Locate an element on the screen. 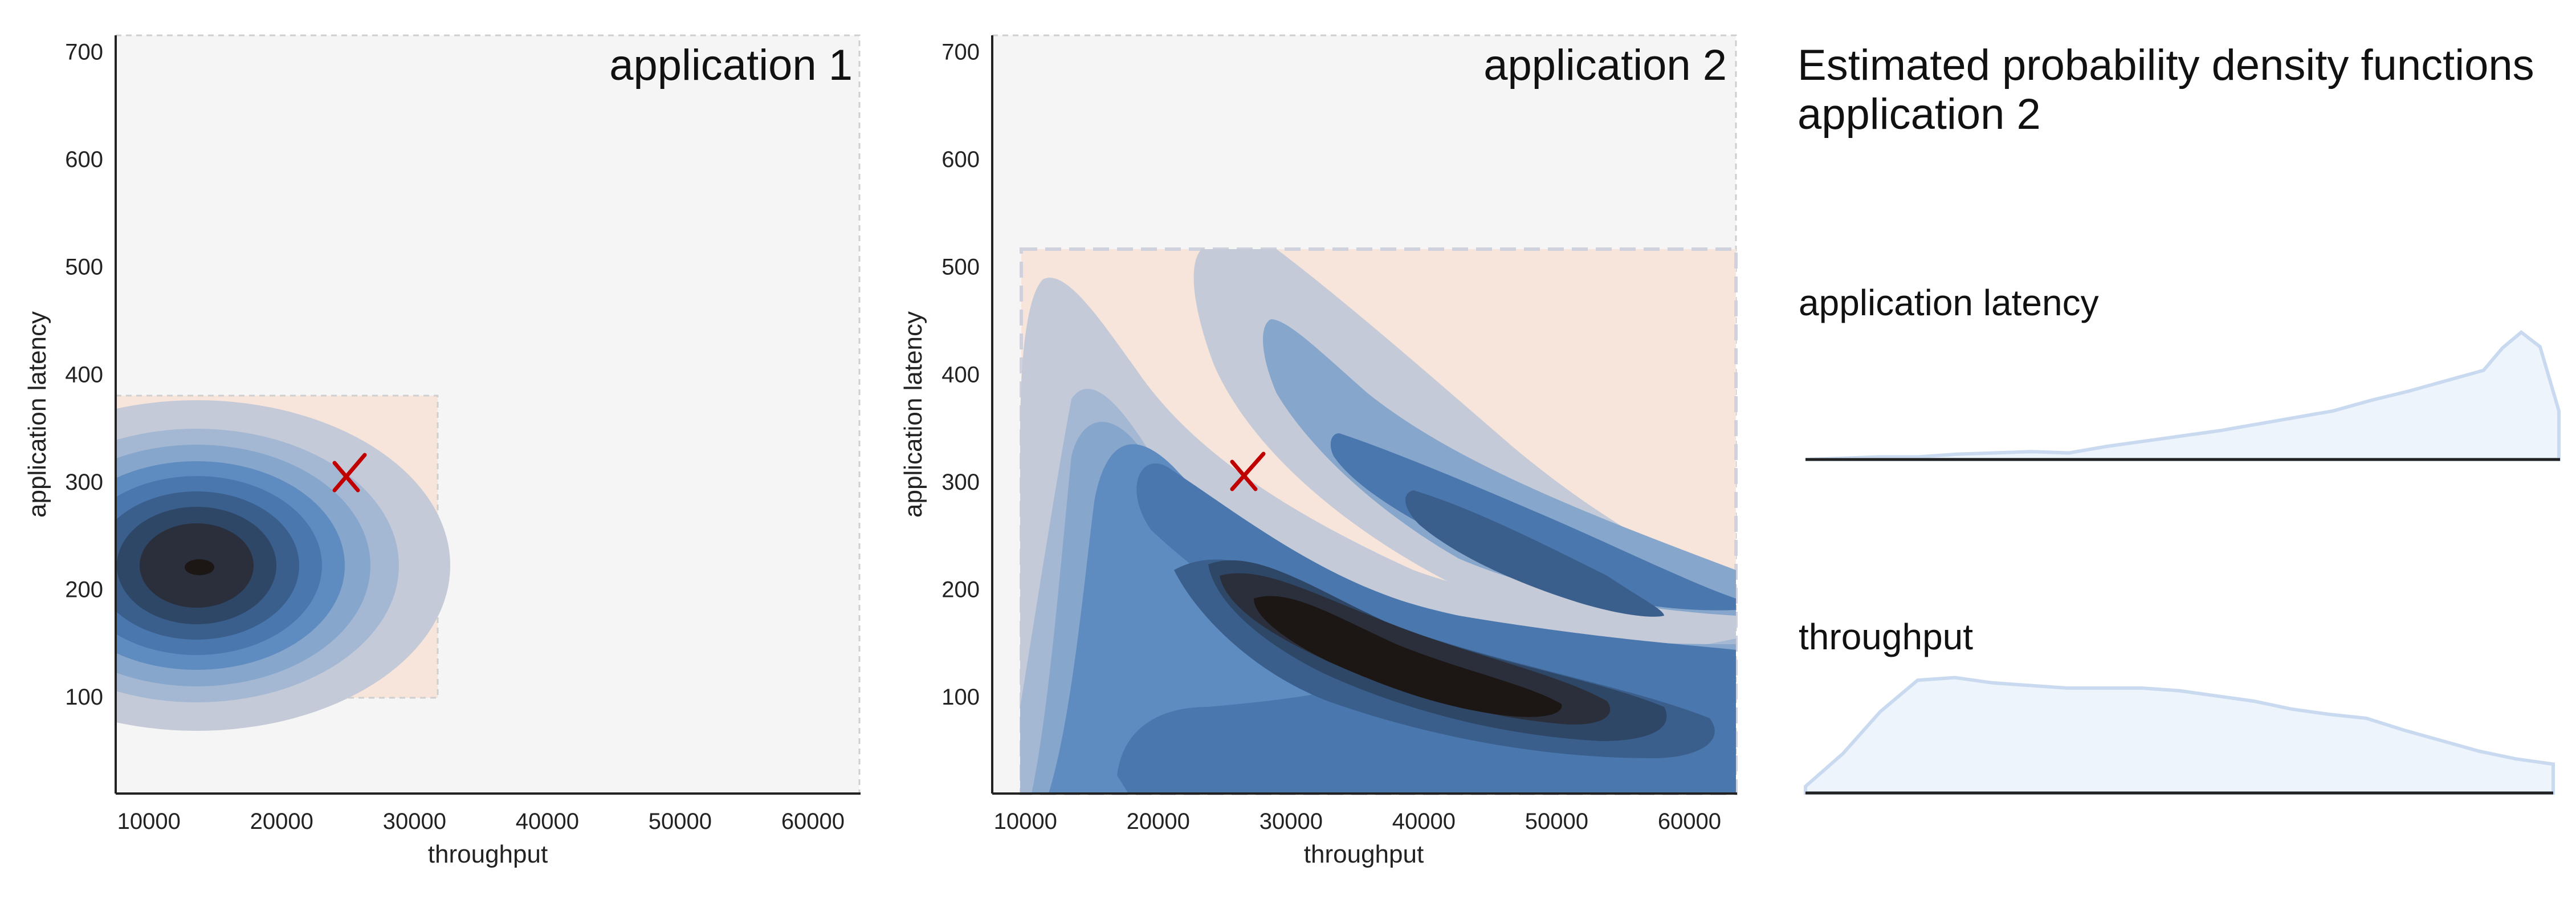  latency-density-label: application latency is located at coordinates (1949, 302).